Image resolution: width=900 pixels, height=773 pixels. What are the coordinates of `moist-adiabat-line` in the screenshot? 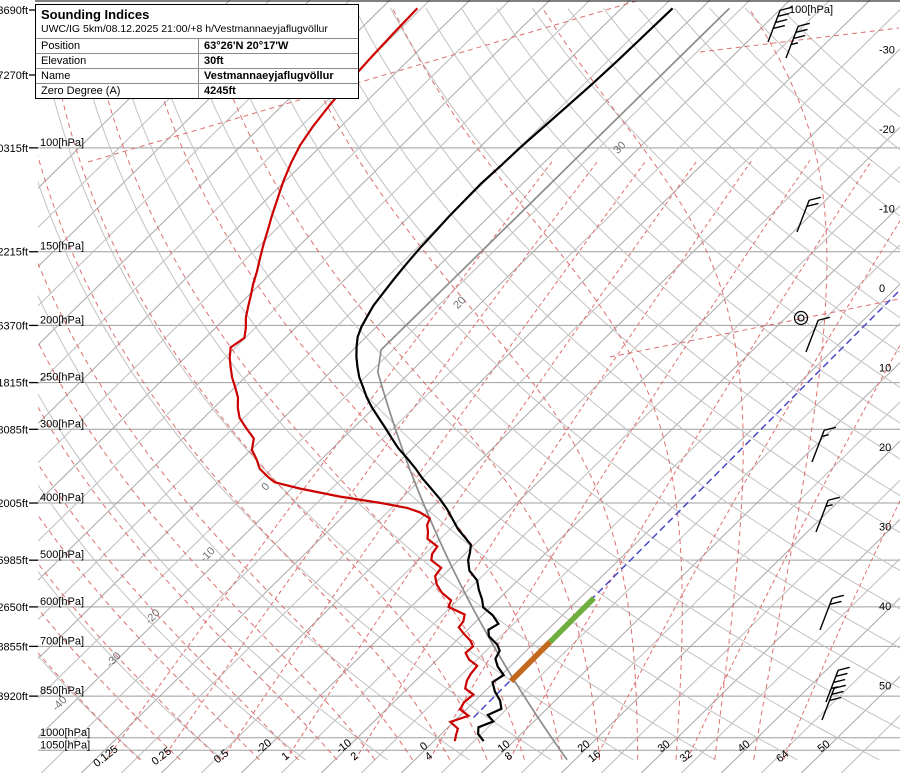 It's located at (129, 661).